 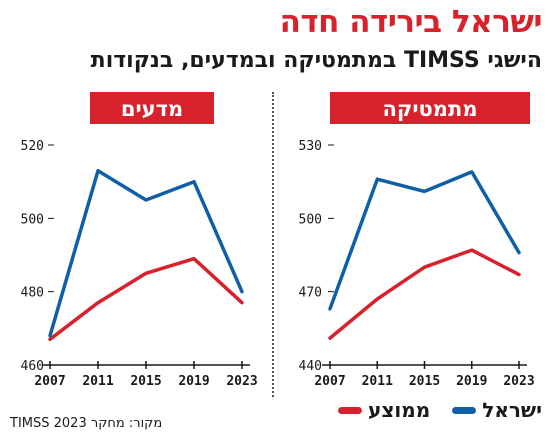 I want to click on legend-item-average: ממוצע, so click(x=384, y=410).